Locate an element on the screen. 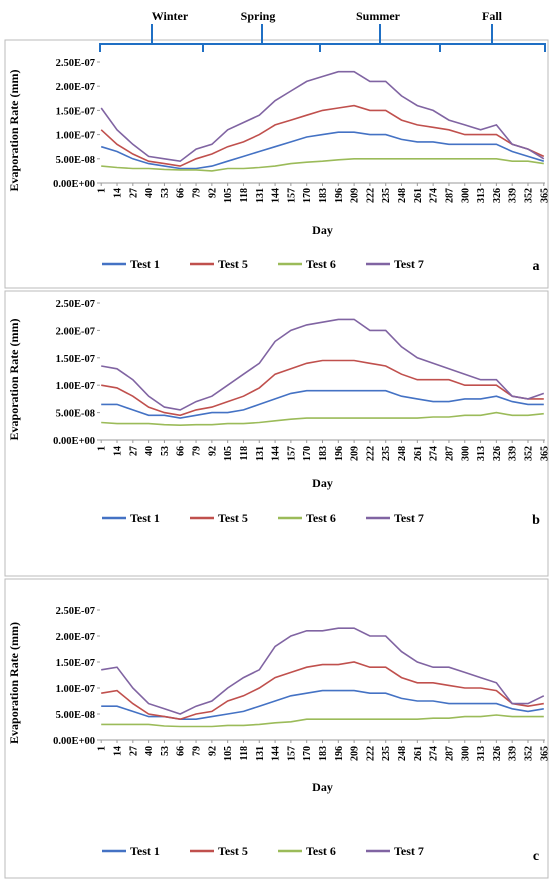  season-label: Summer is located at coordinates (378, 16).